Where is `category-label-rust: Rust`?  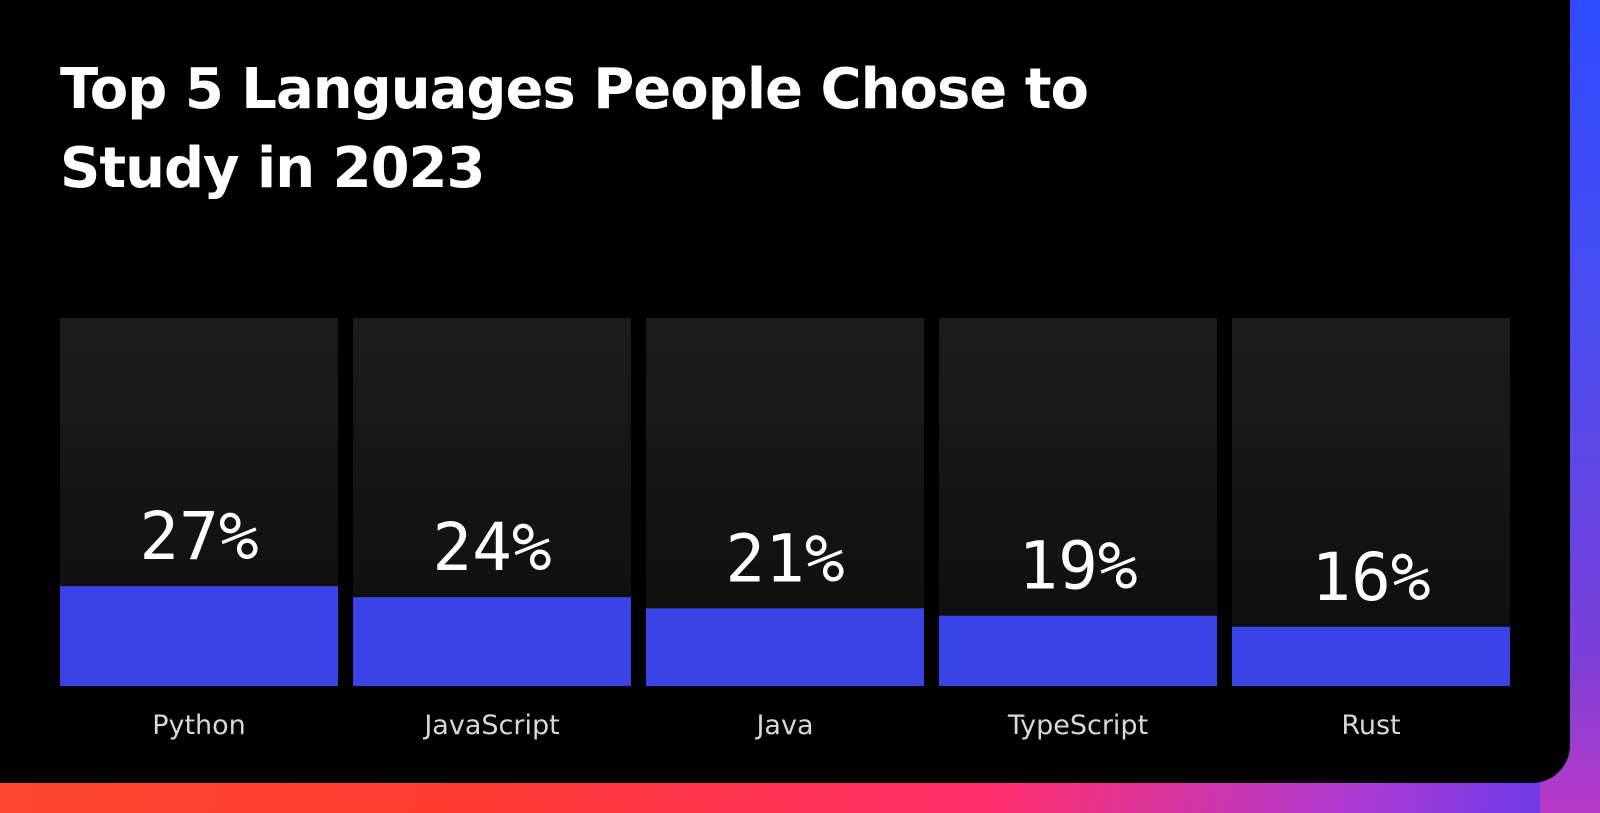
category-label-rust: Rust is located at coordinates (1370, 725).